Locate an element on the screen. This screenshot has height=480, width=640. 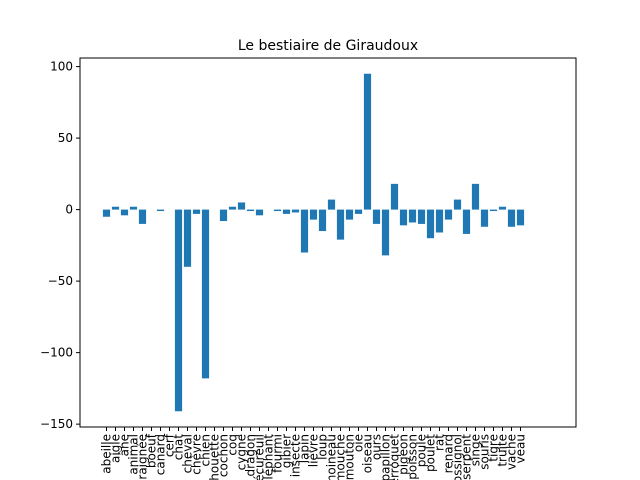
bar-chat is located at coordinates (178, 310).